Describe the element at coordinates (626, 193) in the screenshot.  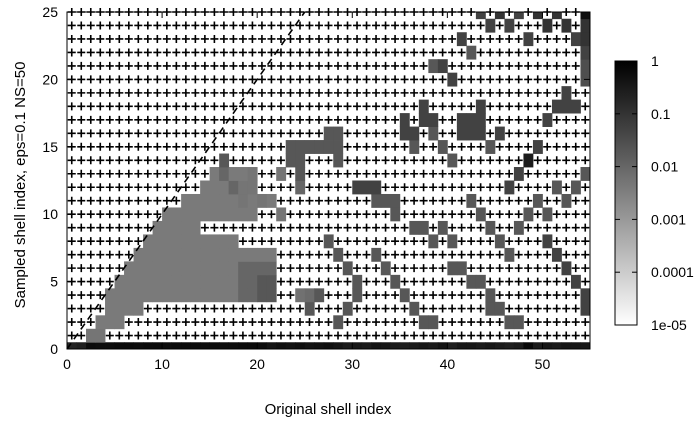
I see `colorbar` at that location.